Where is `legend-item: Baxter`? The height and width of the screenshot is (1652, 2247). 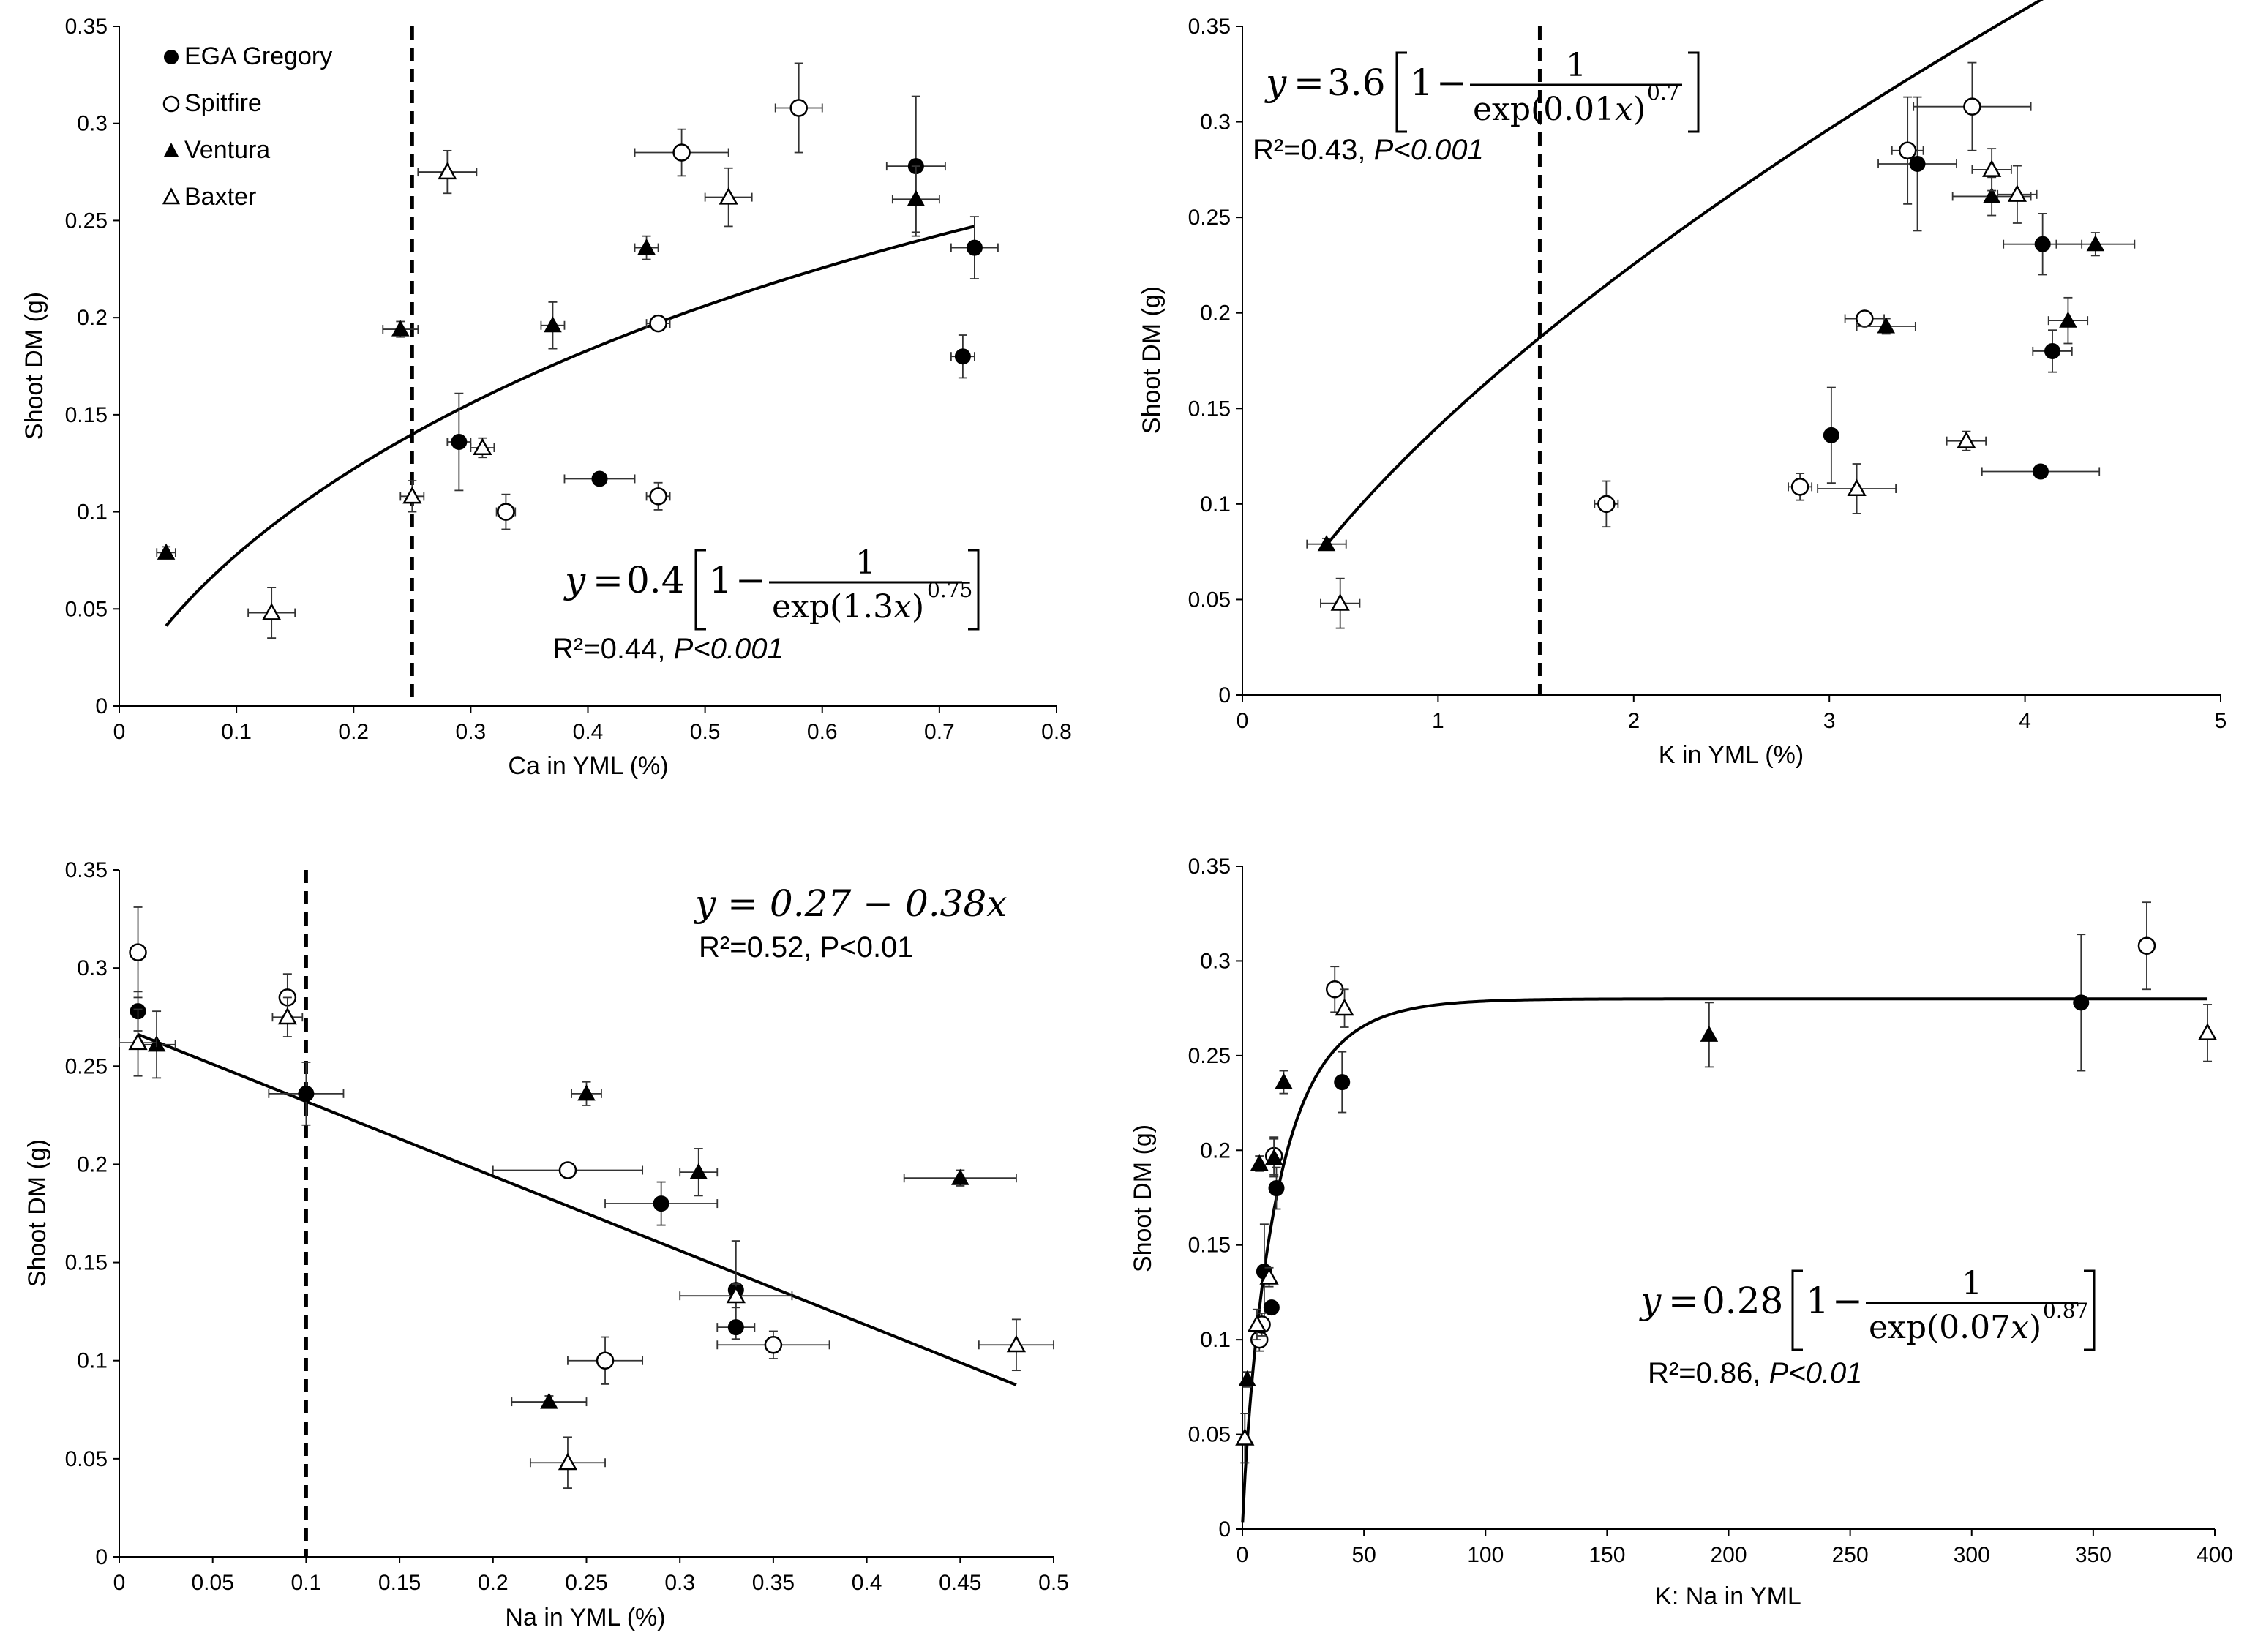 legend-item: Baxter is located at coordinates (209, 197).